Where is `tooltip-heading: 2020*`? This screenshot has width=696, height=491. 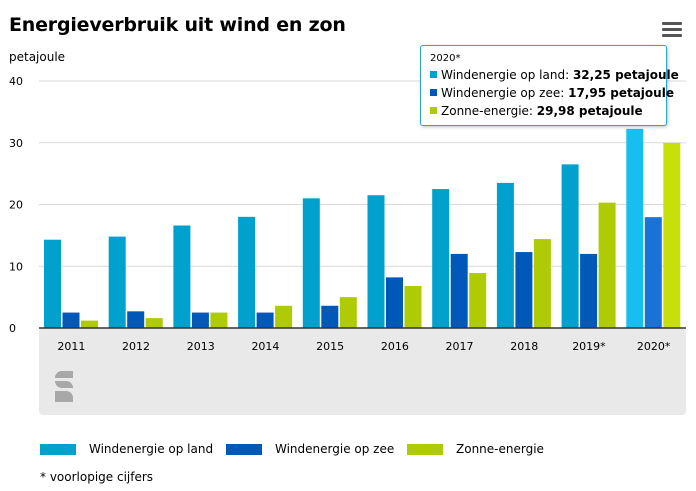 tooltip-heading: 2020* is located at coordinates (445, 58).